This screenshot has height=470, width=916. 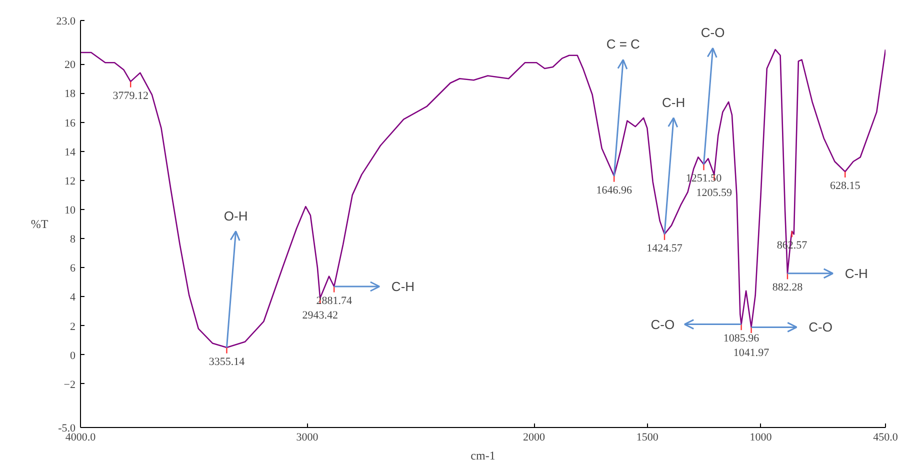 What do you see at coordinates (73, 268) in the screenshot?
I see `y-tick-label: 6` at bounding box center [73, 268].